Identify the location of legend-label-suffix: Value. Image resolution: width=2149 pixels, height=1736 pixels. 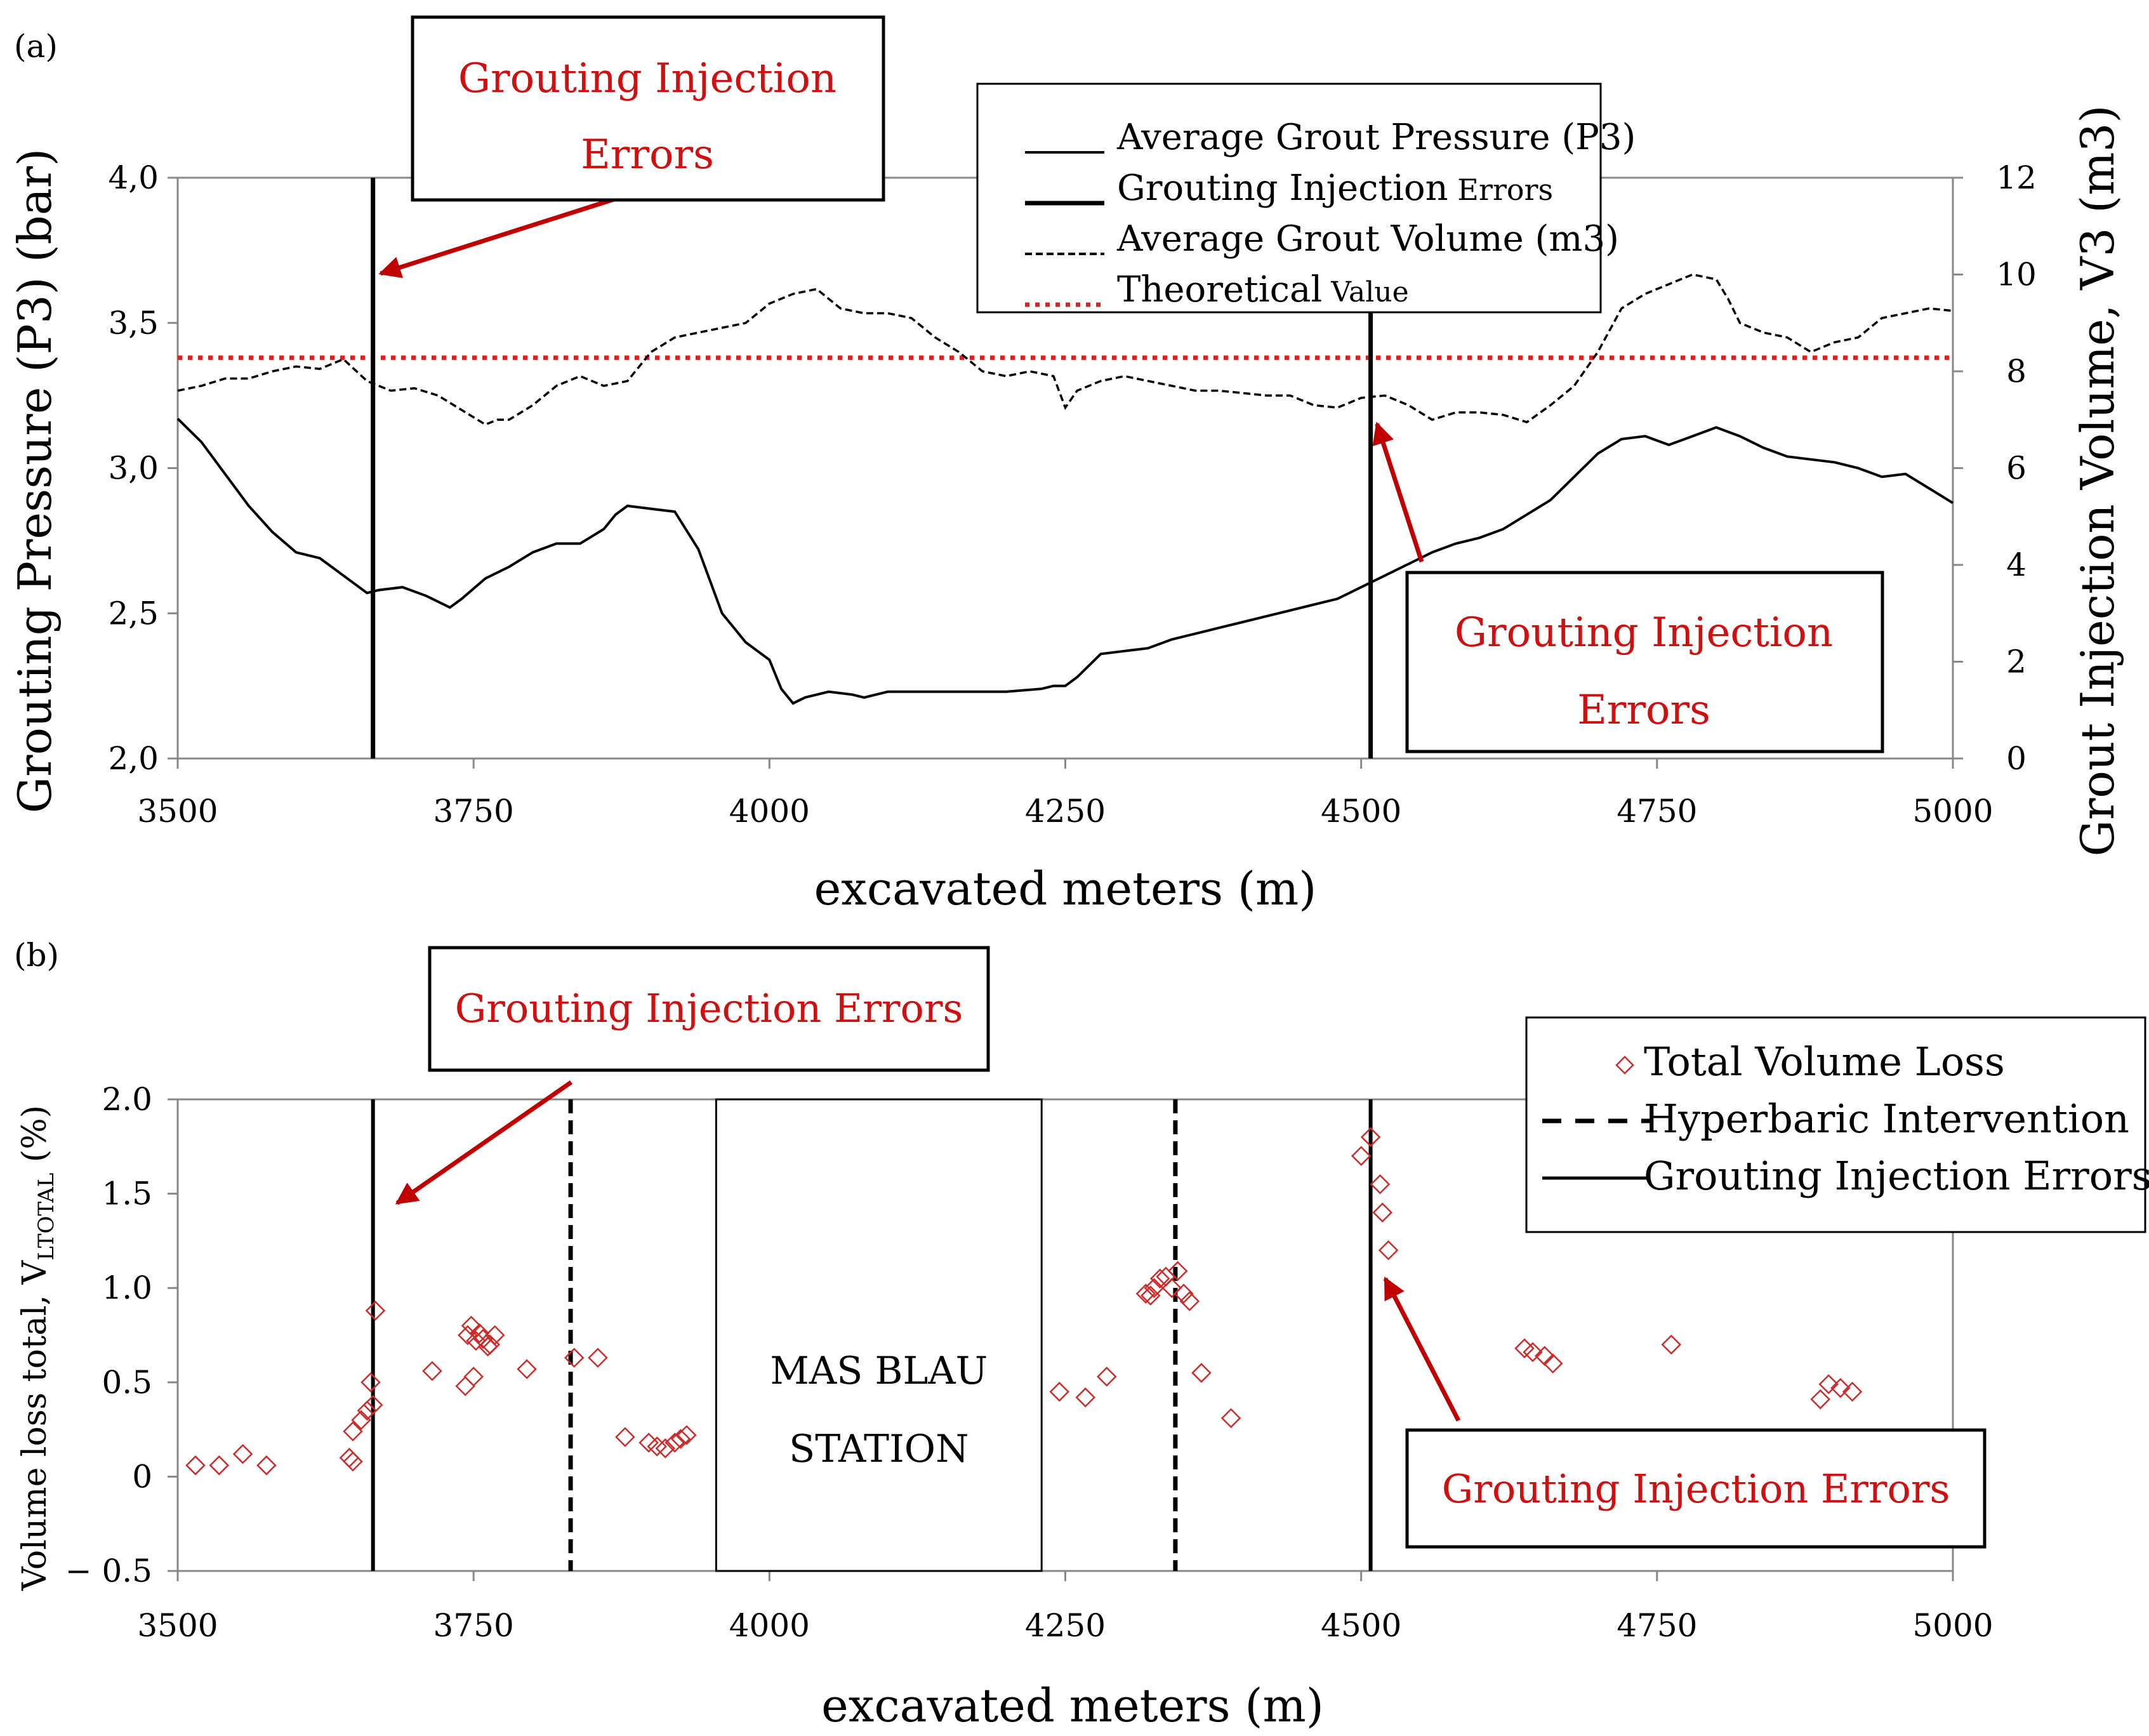
(1365, 292).